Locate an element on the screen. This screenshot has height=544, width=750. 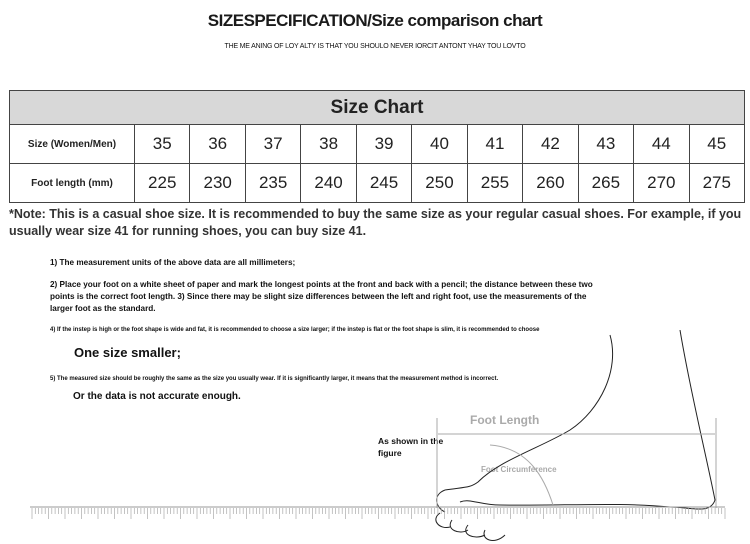
foot-circumference-label: Foot Circumference is located at coordinates (519, 469).